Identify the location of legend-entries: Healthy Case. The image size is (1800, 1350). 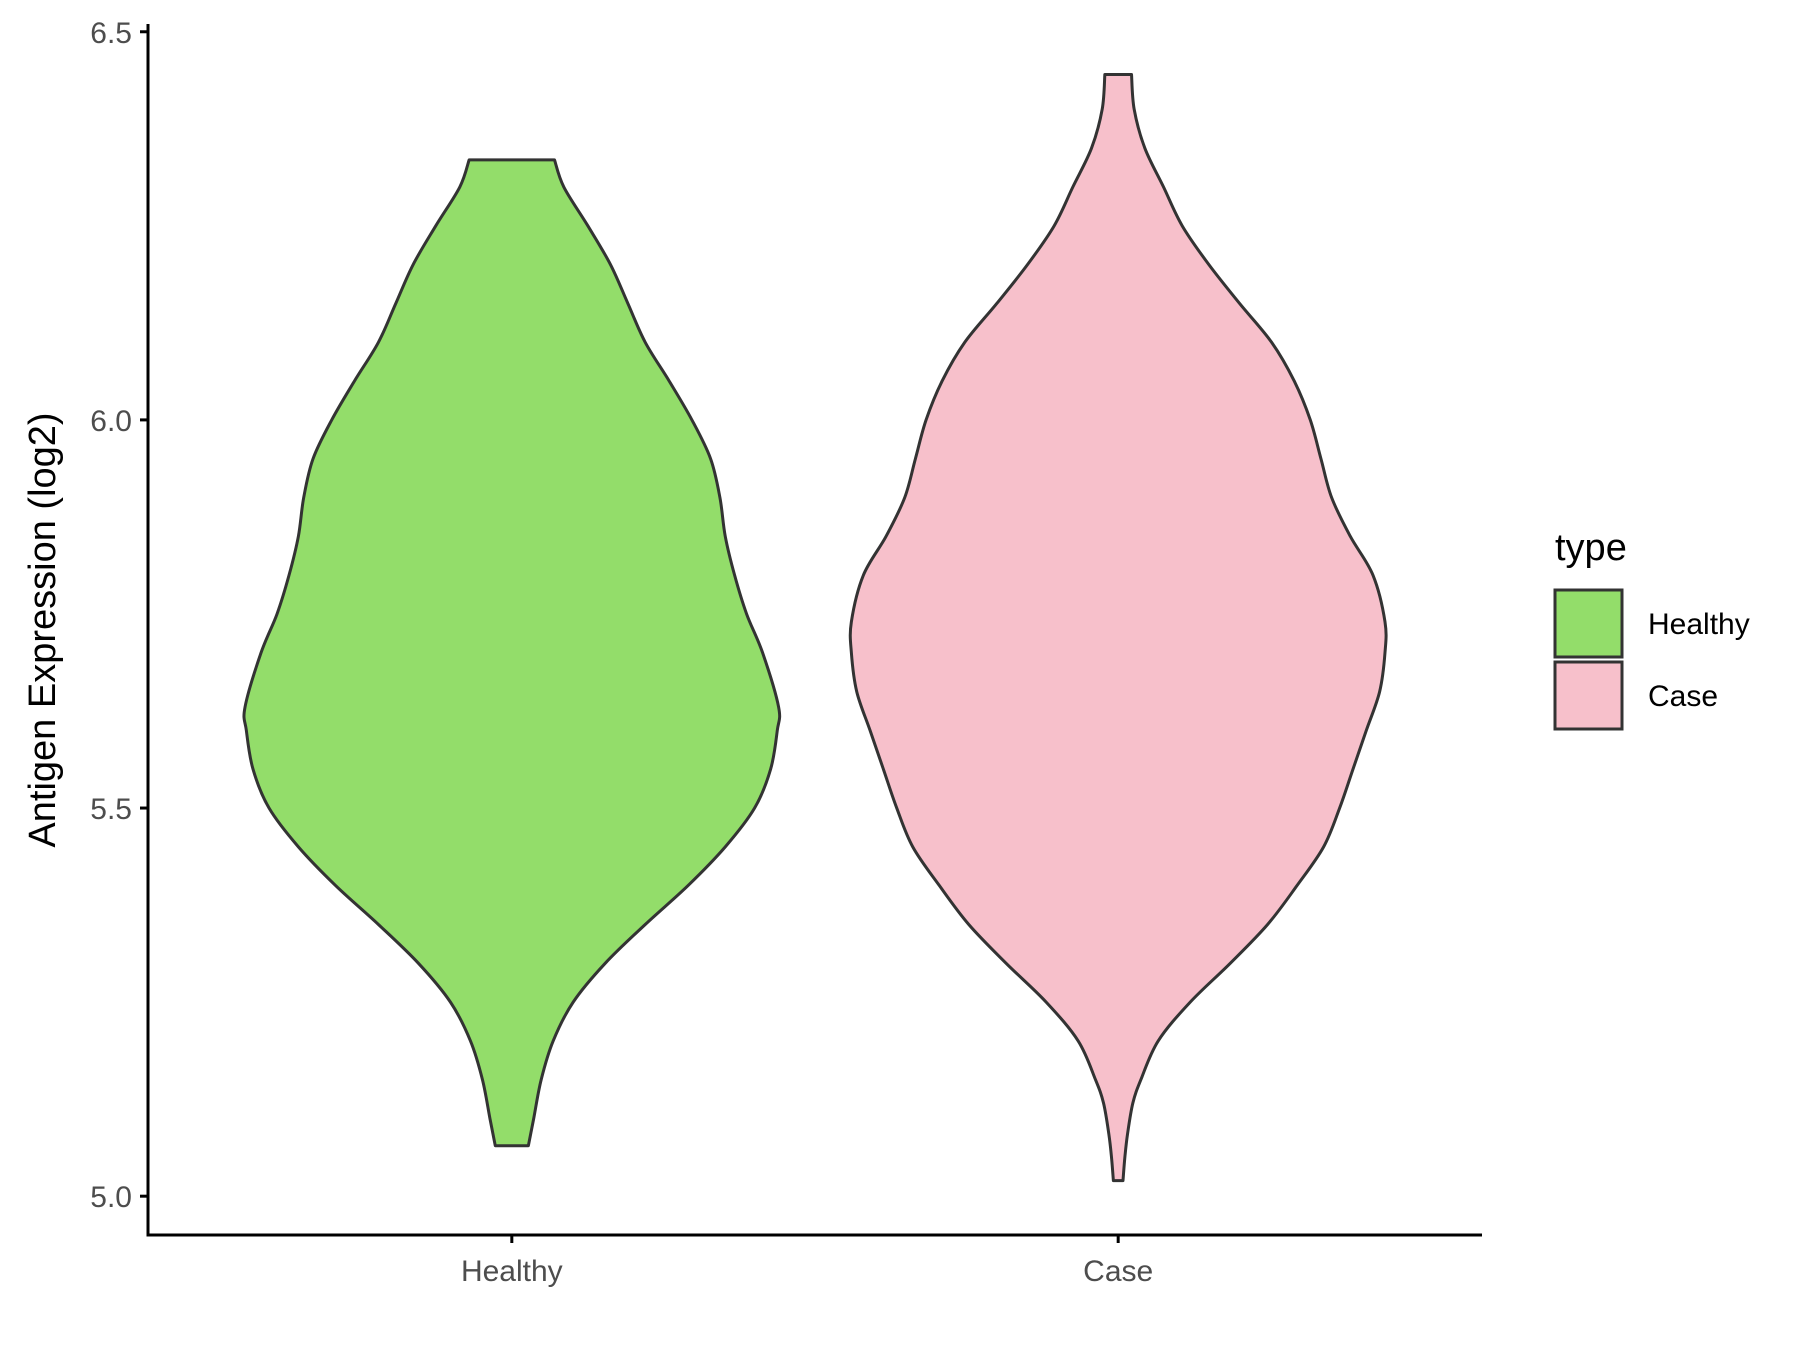
(1651, 659).